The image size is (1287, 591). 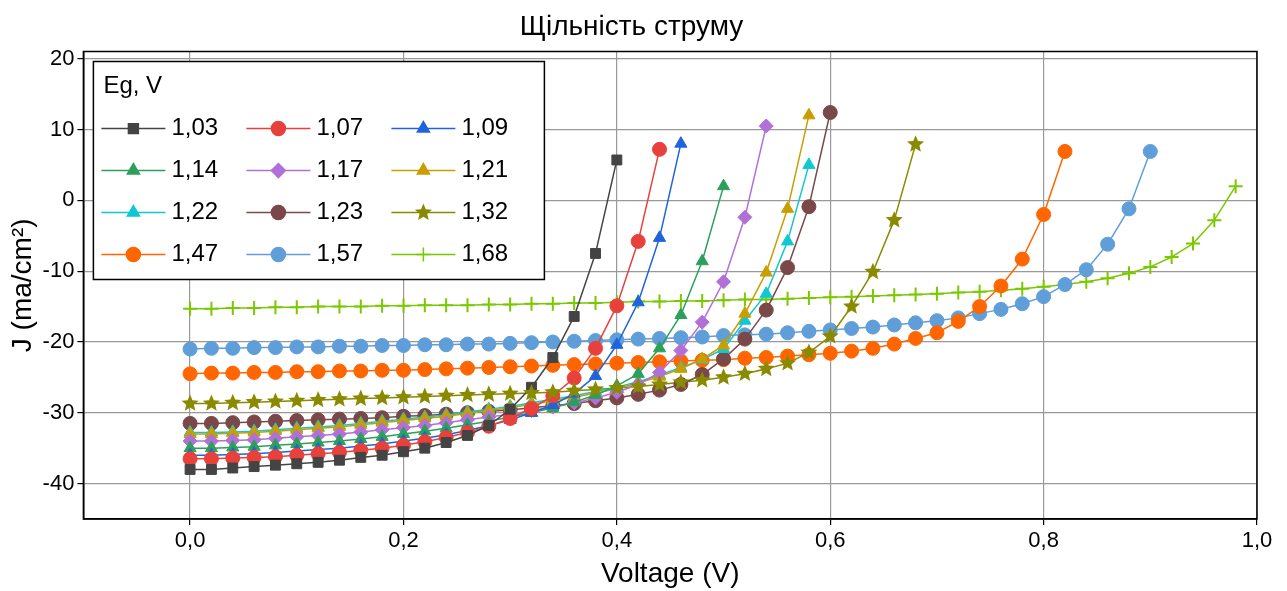 I want to click on chart-title: Щільність струму, so click(x=631, y=25).